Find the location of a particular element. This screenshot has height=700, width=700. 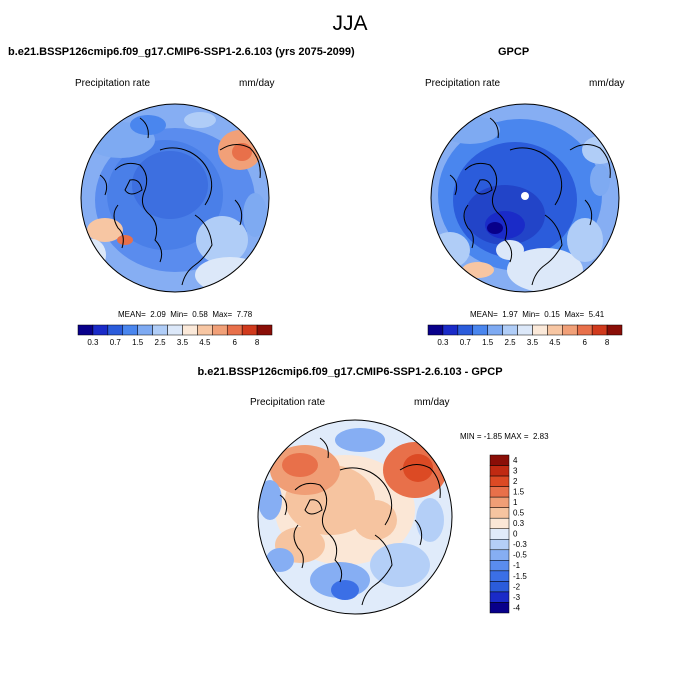

model-colorbar-tick-label: 6 is located at coordinates (234, 342).